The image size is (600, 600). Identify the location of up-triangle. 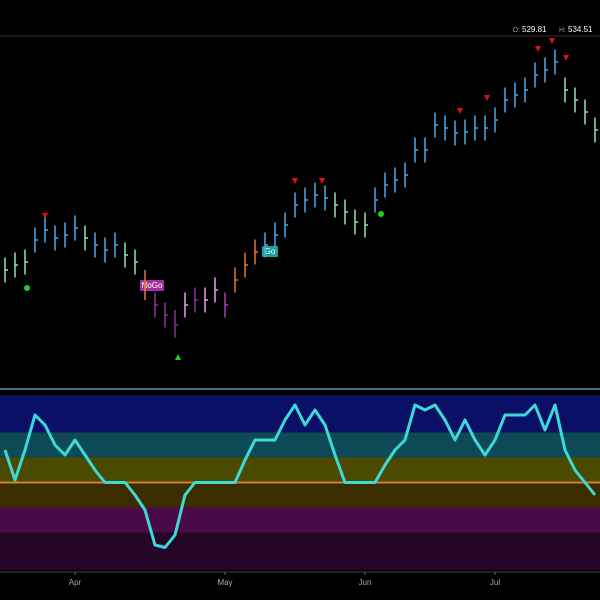
(178, 357).